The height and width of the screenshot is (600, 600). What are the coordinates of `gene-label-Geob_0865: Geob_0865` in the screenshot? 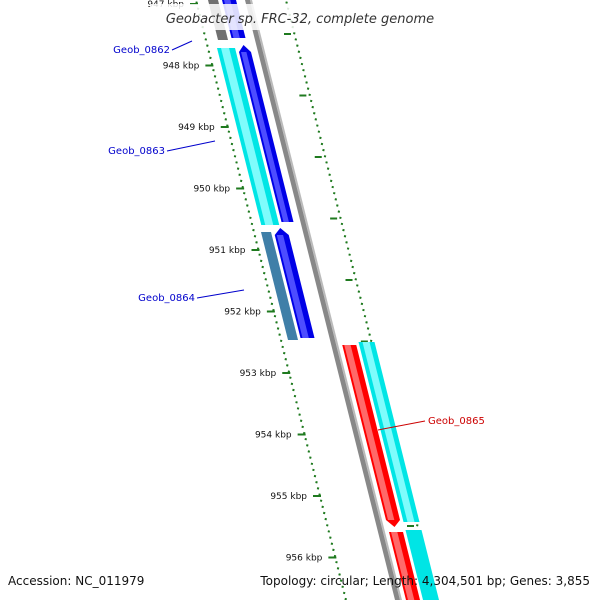 It's located at (456, 421).